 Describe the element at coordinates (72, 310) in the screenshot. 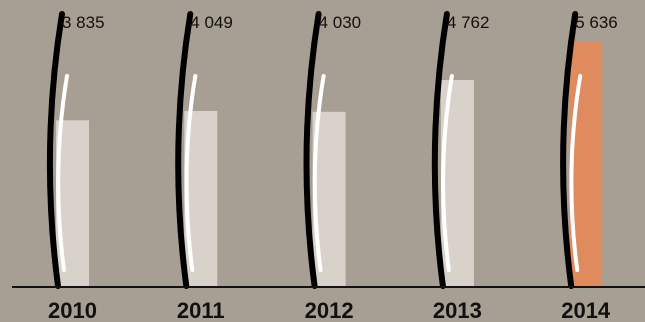

I see `category-label-2010: 2010` at that location.